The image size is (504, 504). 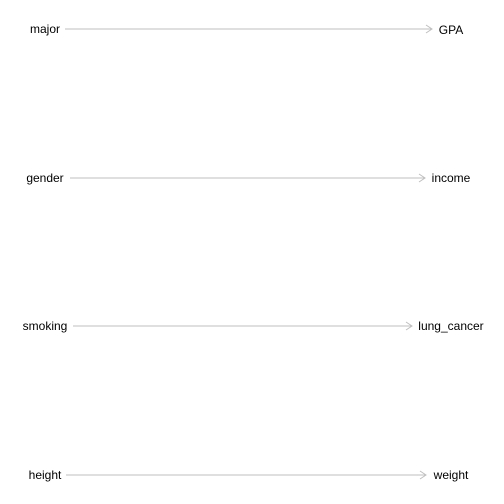 I want to click on node-lung-cancer: lung_cancer, so click(x=450, y=326).